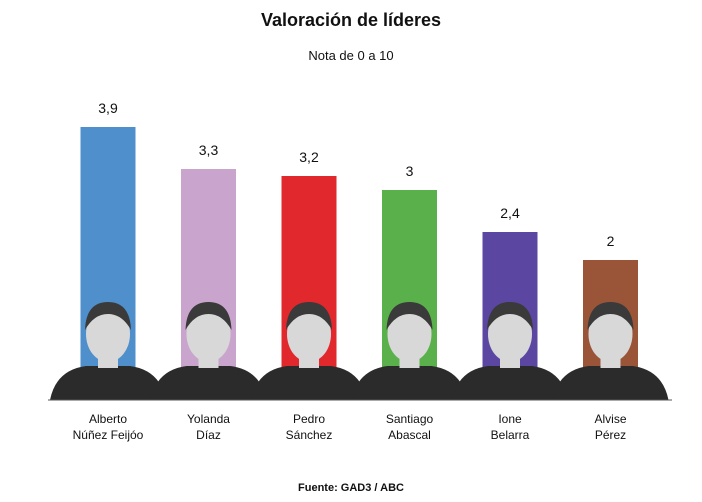 The width and height of the screenshot is (702, 502). Describe the element at coordinates (410, 419) in the screenshot. I see `category-label: Santiago` at that location.